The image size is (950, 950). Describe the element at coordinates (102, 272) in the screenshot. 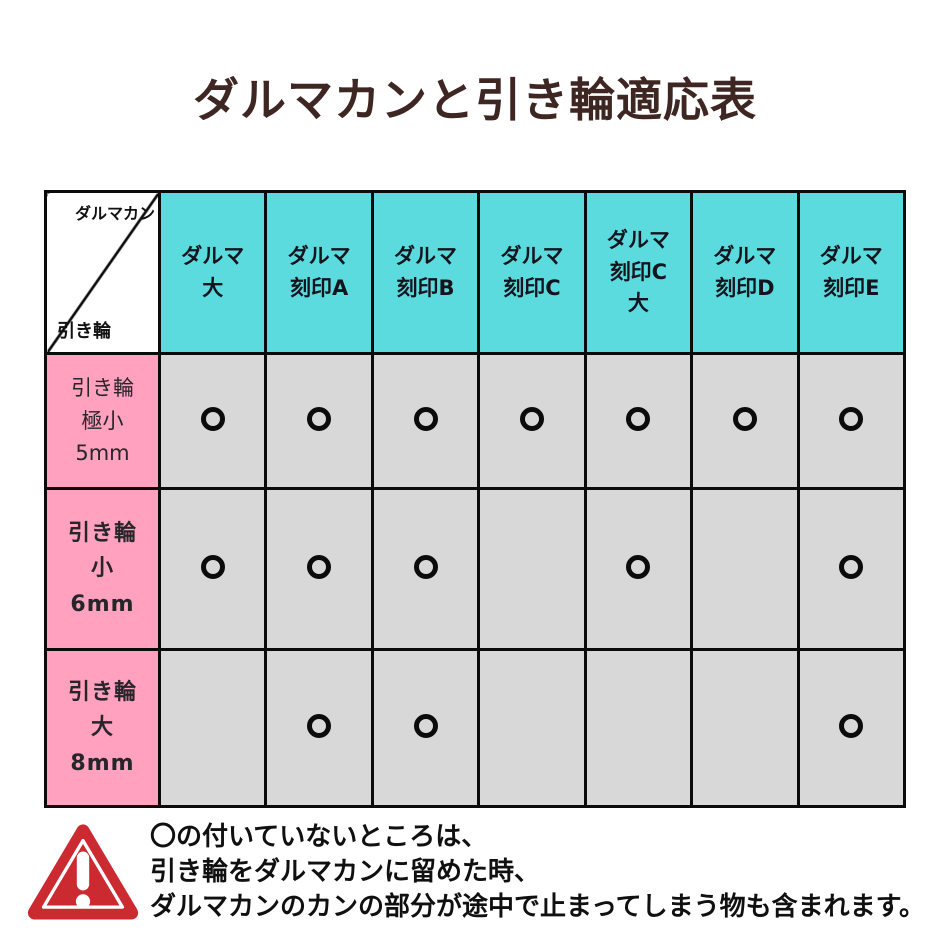

I see `corner-cell: ダルマカン 引き輪` at that location.